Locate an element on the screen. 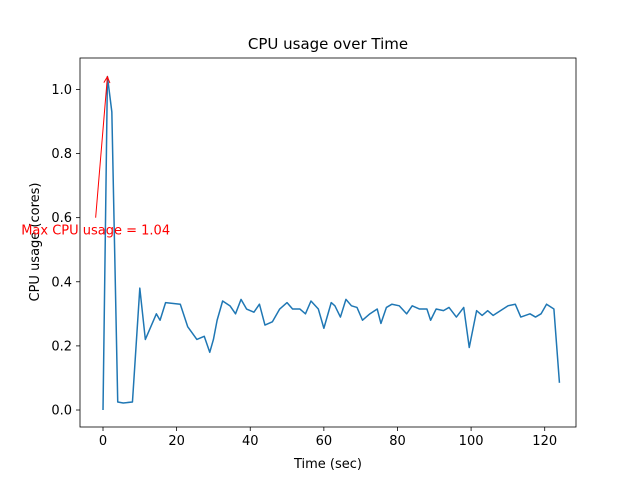 Image resolution: width=640 pixels, height=480 pixels. annotation-arrow is located at coordinates (101, 147).